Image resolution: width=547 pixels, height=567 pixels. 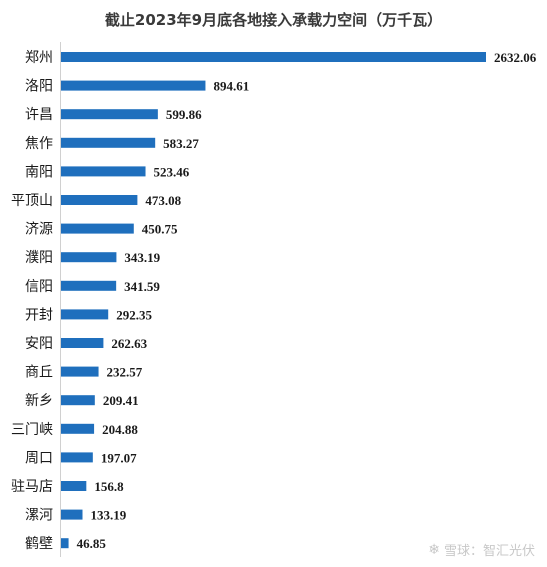 I want to click on category-label: 信阳, so click(x=39, y=287).